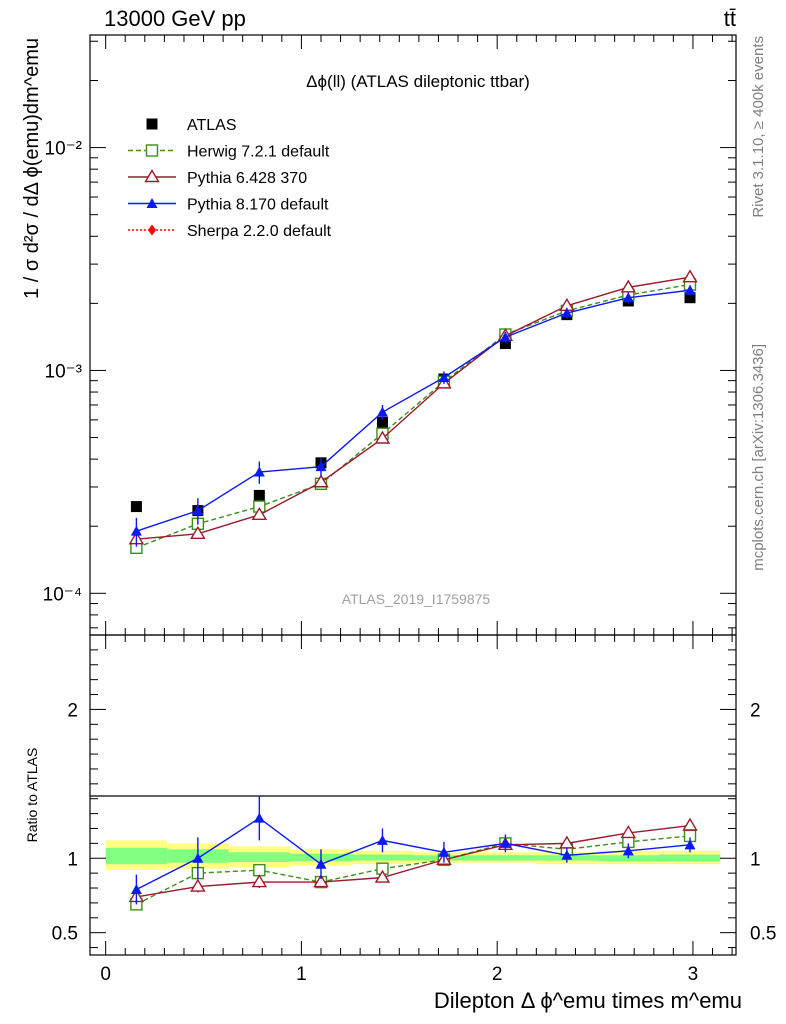  Describe the element at coordinates (758, 457) in the screenshot. I see `mcplots-label: mcplots.cern.ch [arXiv:1306.3436]` at that location.